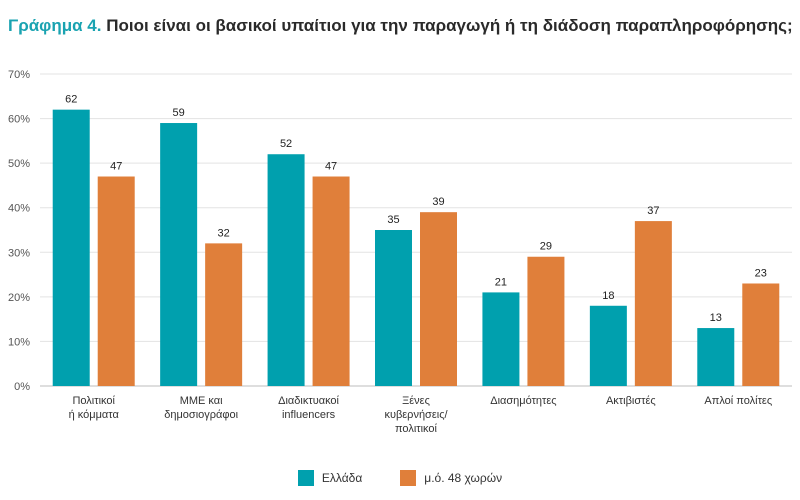  I want to click on x-category-label-line: influencers, so click(309, 415).